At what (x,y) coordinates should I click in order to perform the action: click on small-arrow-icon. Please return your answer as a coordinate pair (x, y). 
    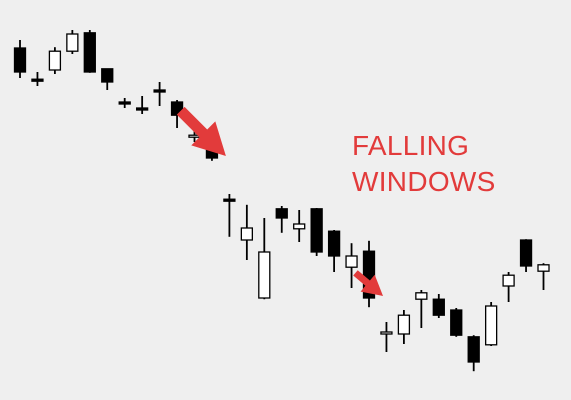
    Looking at the image, I should click on (368, 283).